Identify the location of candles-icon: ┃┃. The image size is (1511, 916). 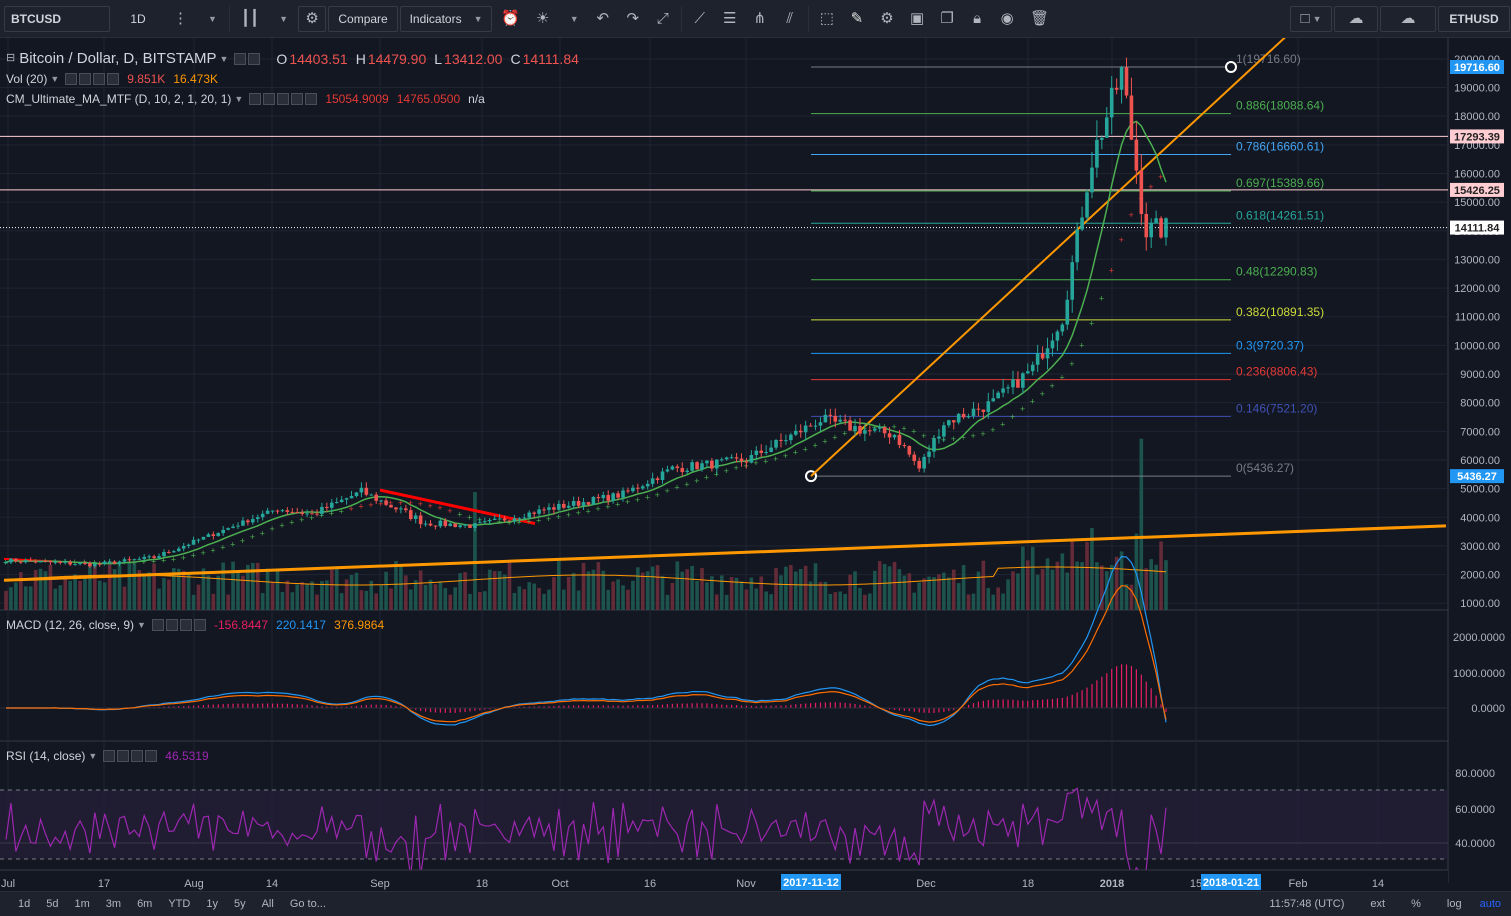
(250, 19).